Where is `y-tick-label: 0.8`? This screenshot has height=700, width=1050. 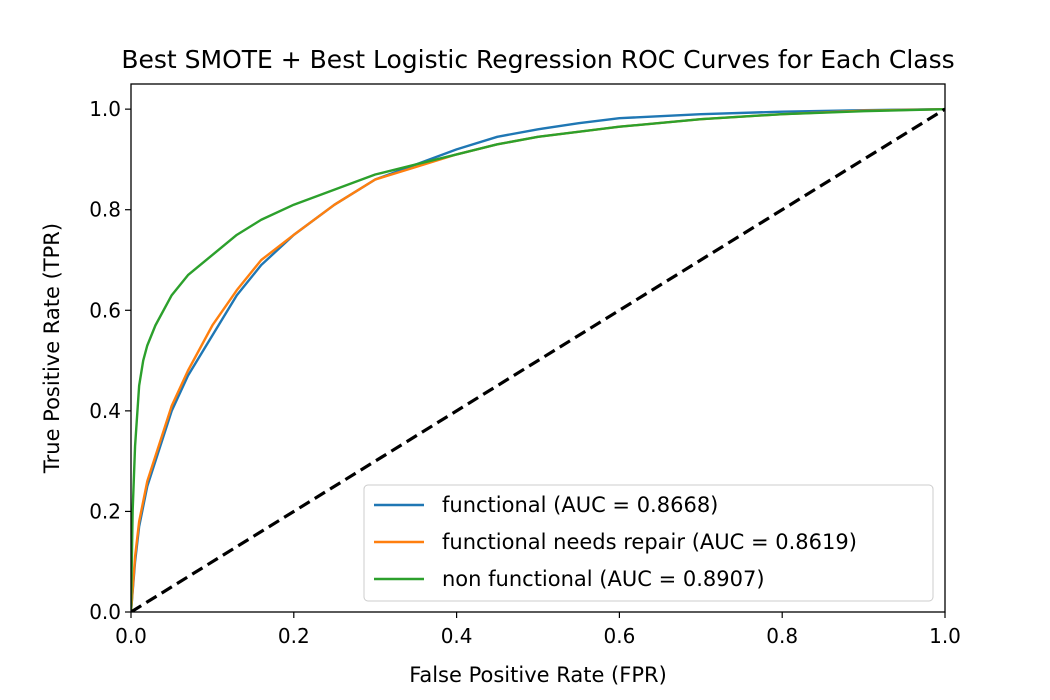 y-tick-label: 0.8 is located at coordinates (105, 210).